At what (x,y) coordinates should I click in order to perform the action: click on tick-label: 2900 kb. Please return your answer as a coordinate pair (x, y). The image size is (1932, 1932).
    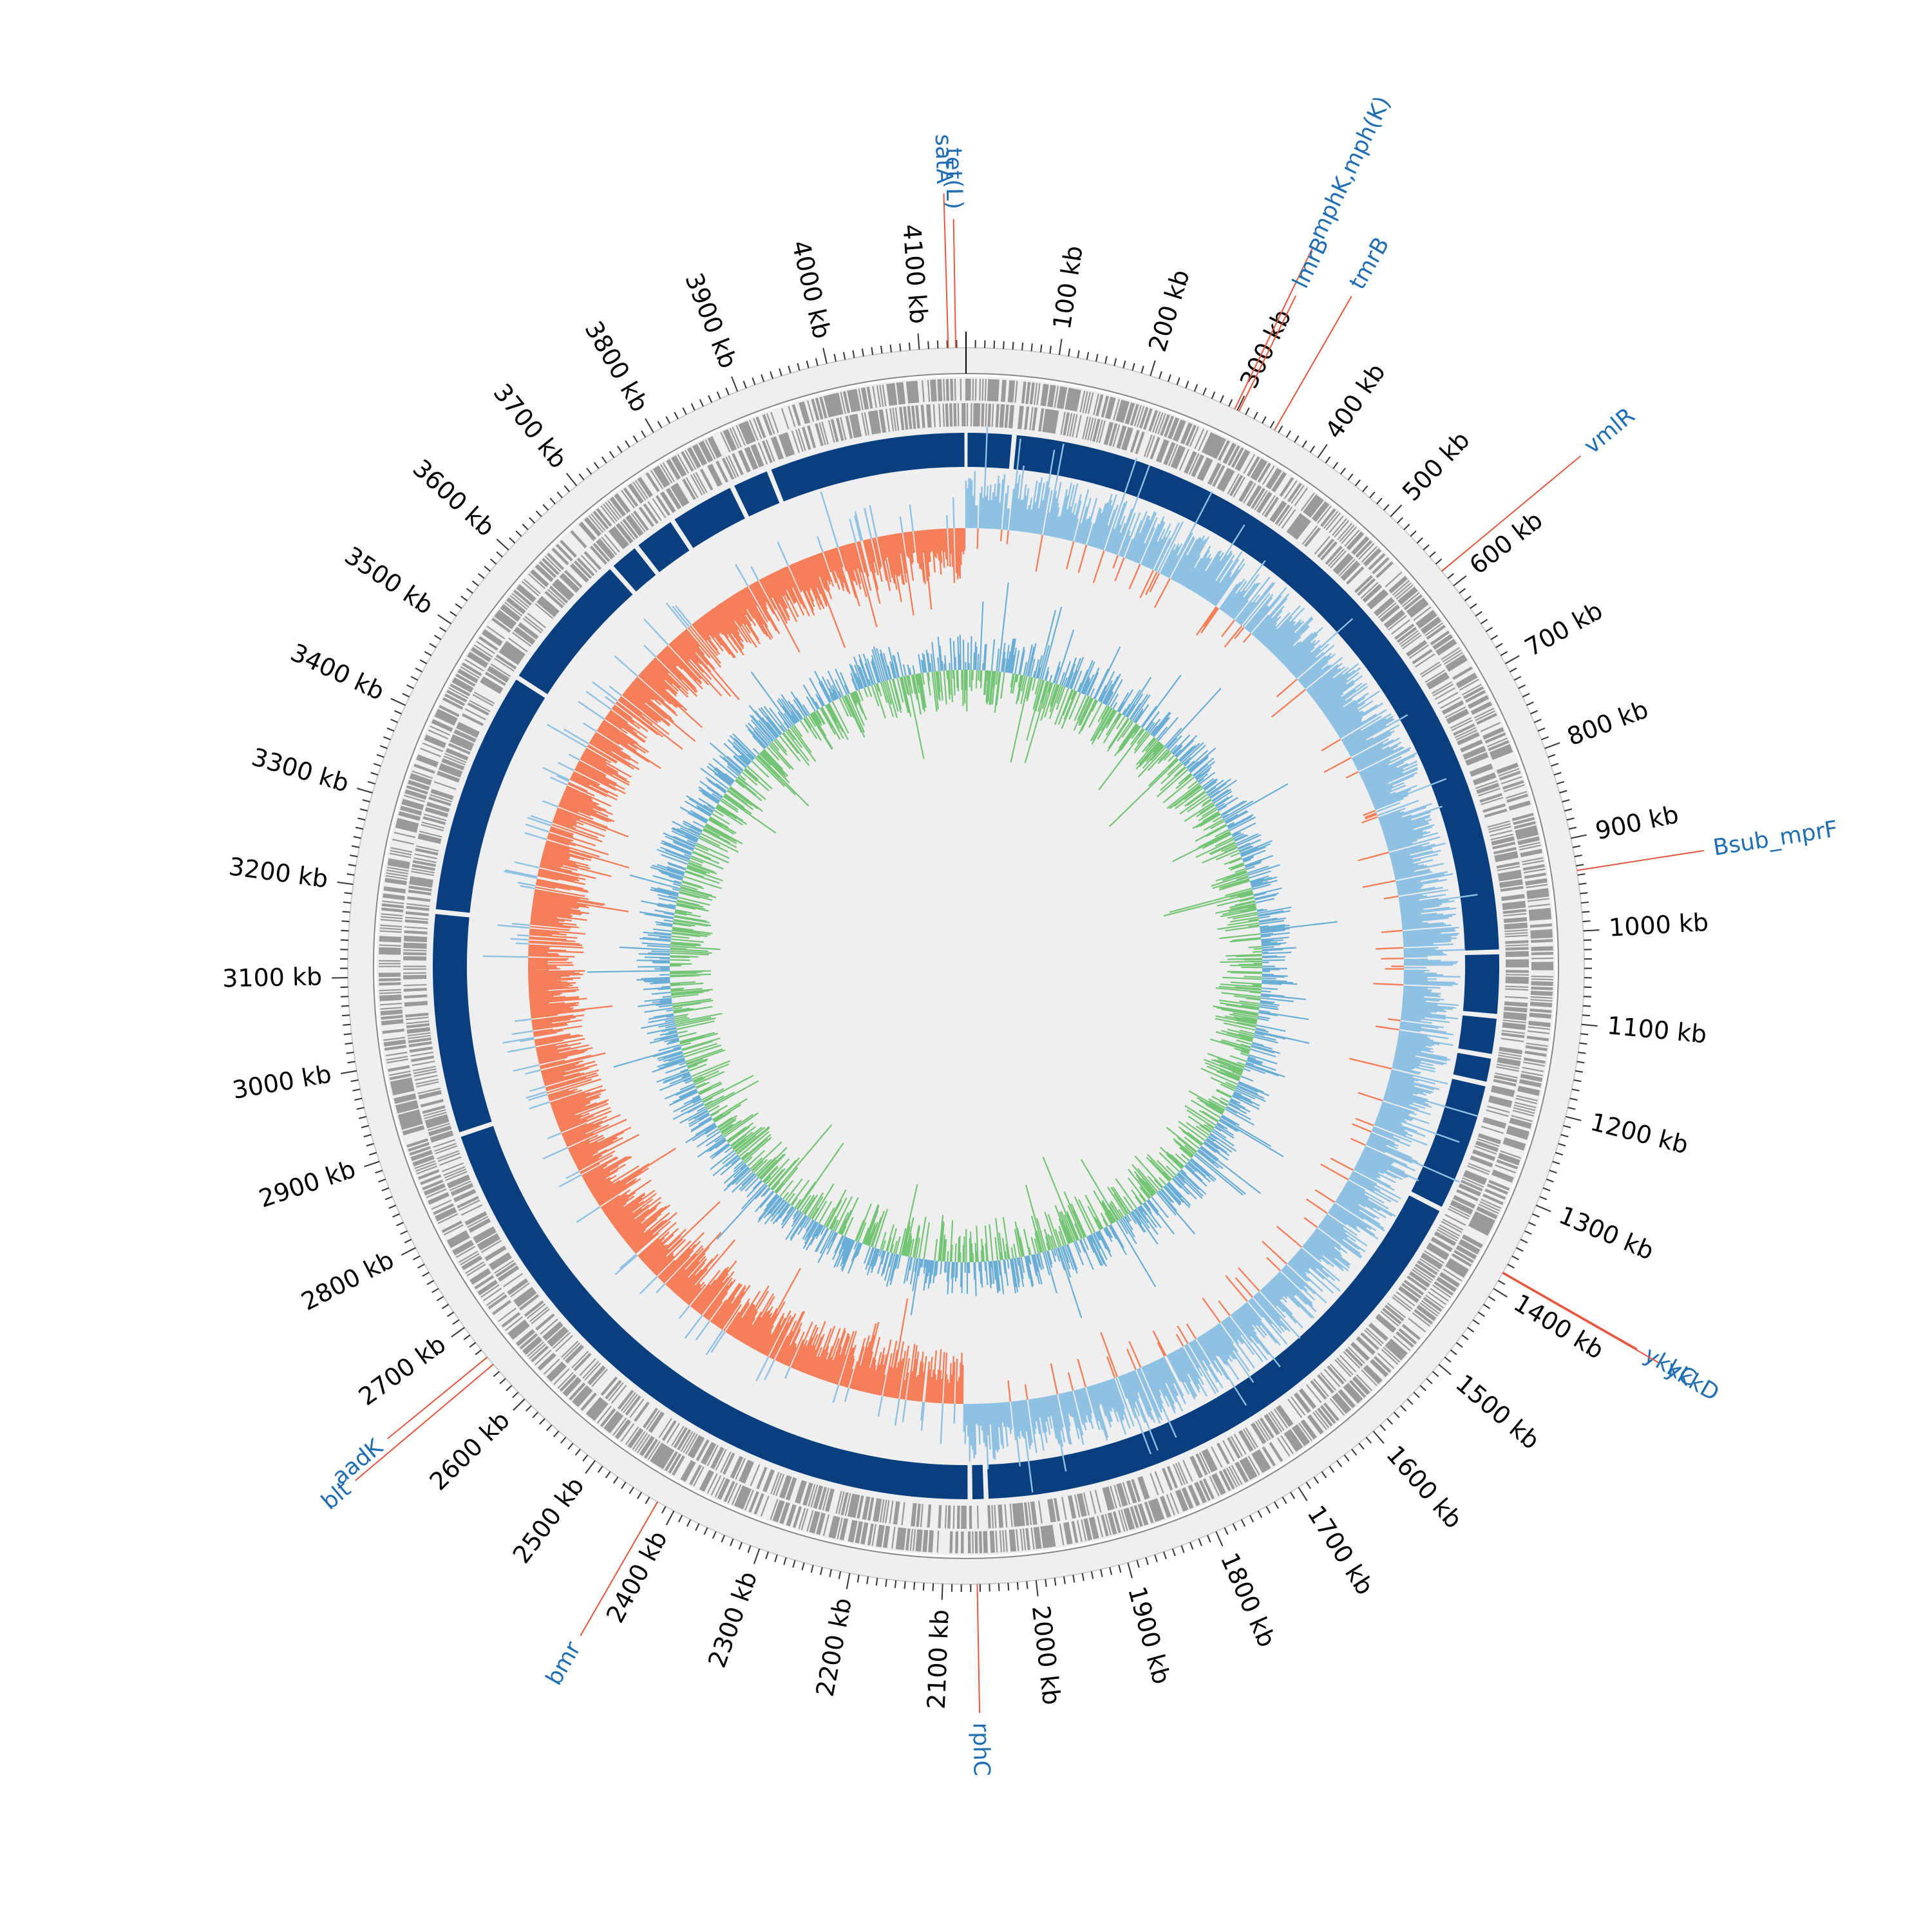
    Looking at the image, I should click on (307, 1184).